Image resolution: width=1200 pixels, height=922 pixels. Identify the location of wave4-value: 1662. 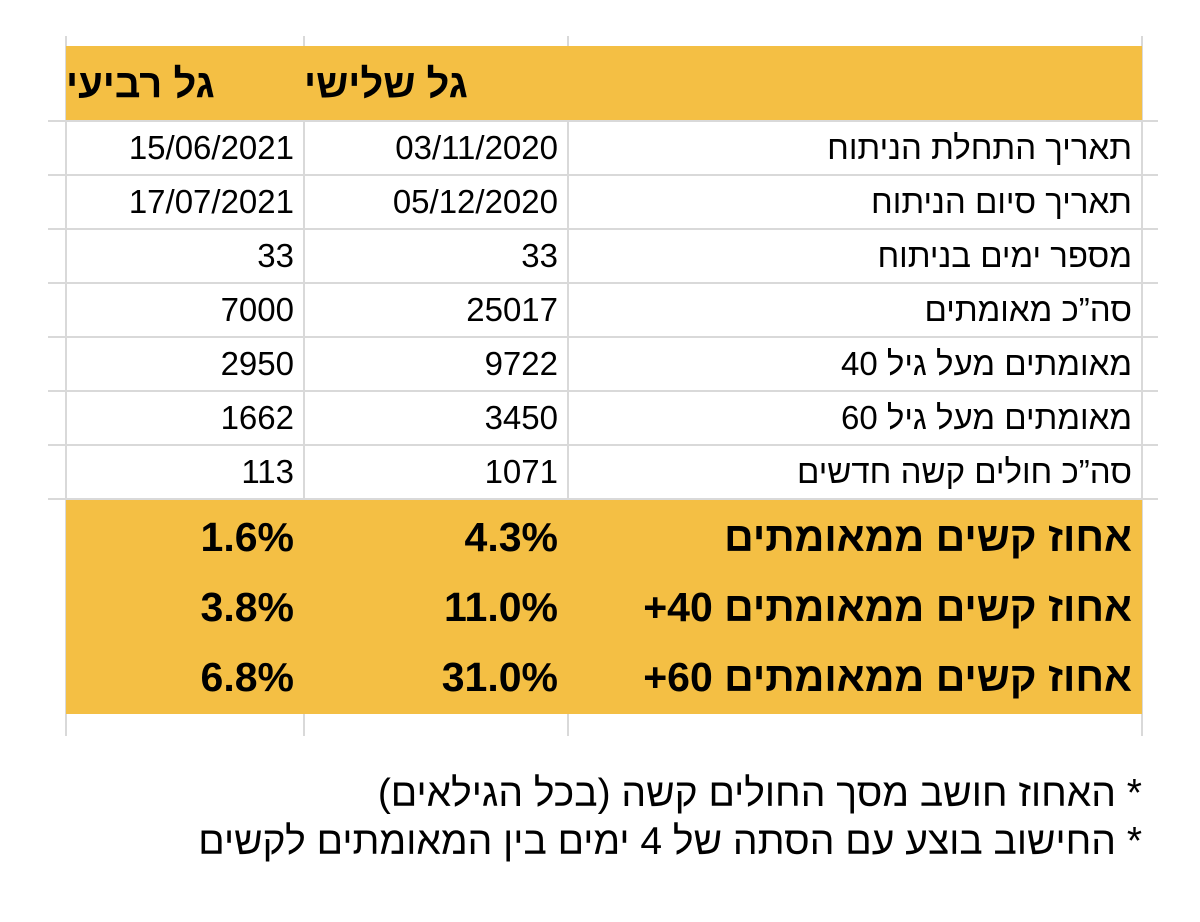
(257, 417).